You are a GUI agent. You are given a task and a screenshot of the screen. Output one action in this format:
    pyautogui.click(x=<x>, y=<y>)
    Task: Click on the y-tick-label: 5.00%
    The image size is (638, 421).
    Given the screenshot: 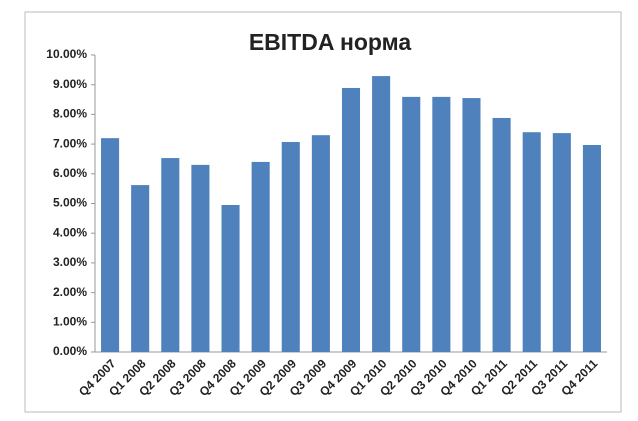 What is the action you would take?
    pyautogui.click(x=70, y=203)
    